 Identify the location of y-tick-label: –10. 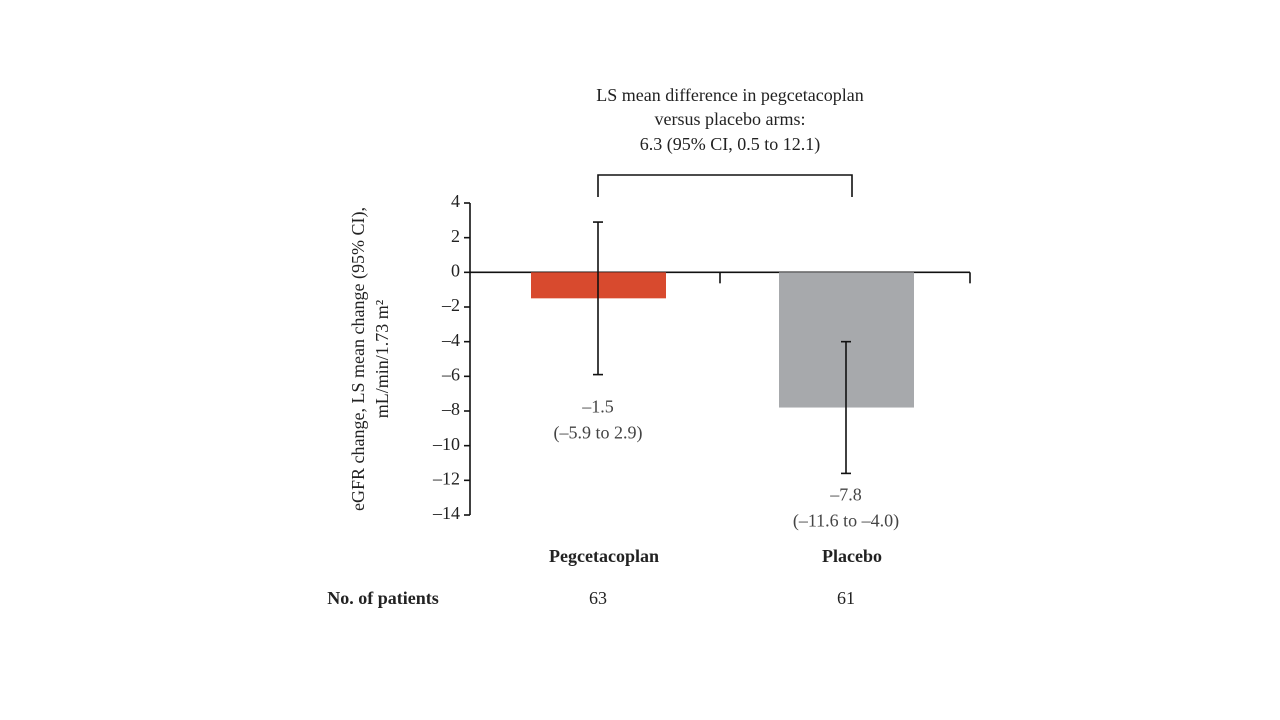
(446, 444).